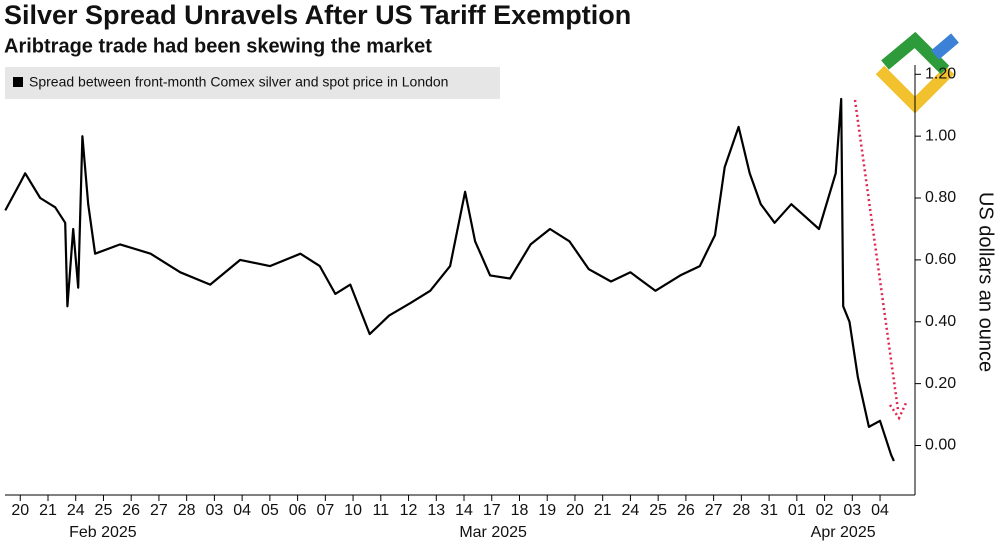  I want to click on x-tick-label: 13, so click(436, 510).